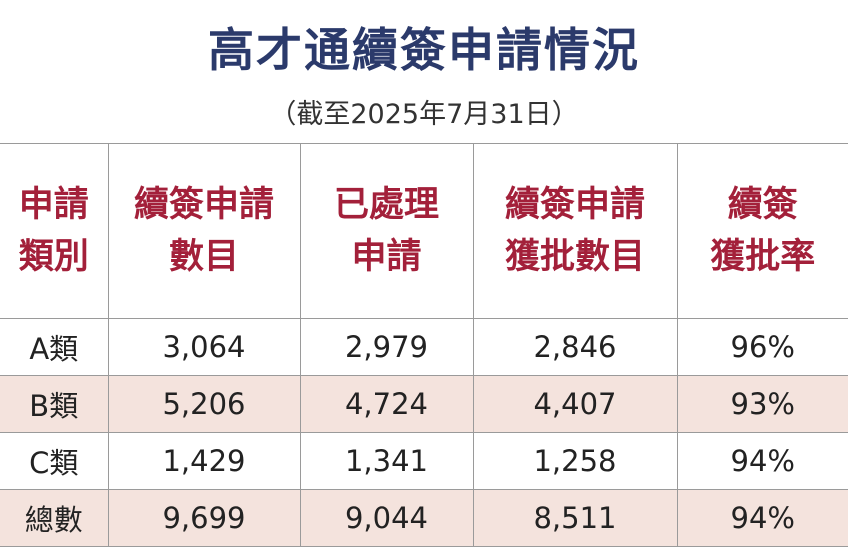 The width and height of the screenshot is (848, 550). I want to click on column-header: 續簽申請 數目, so click(204, 231).